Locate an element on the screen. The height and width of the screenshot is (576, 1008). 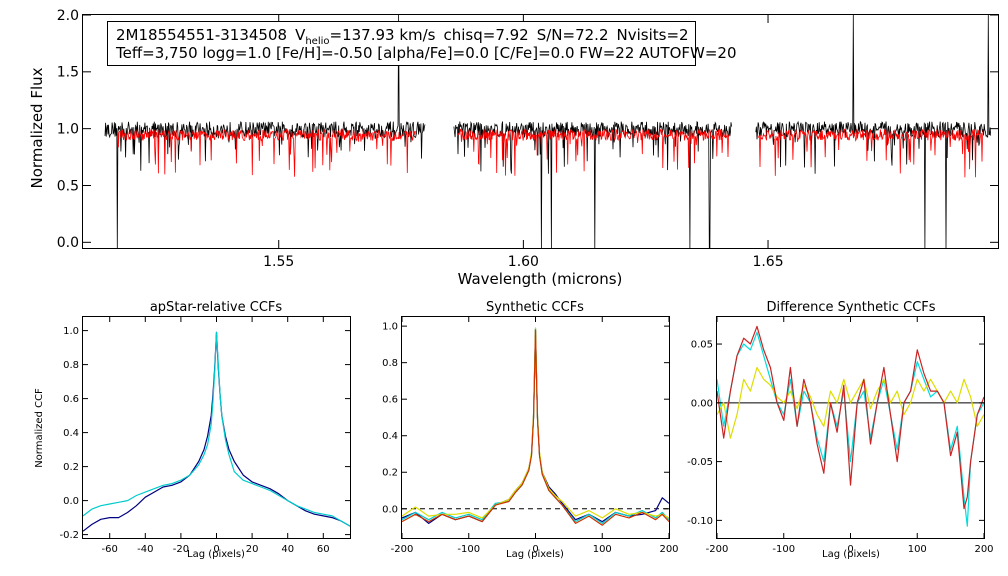
apstar-ccf-frame is located at coordinates (216, 427).